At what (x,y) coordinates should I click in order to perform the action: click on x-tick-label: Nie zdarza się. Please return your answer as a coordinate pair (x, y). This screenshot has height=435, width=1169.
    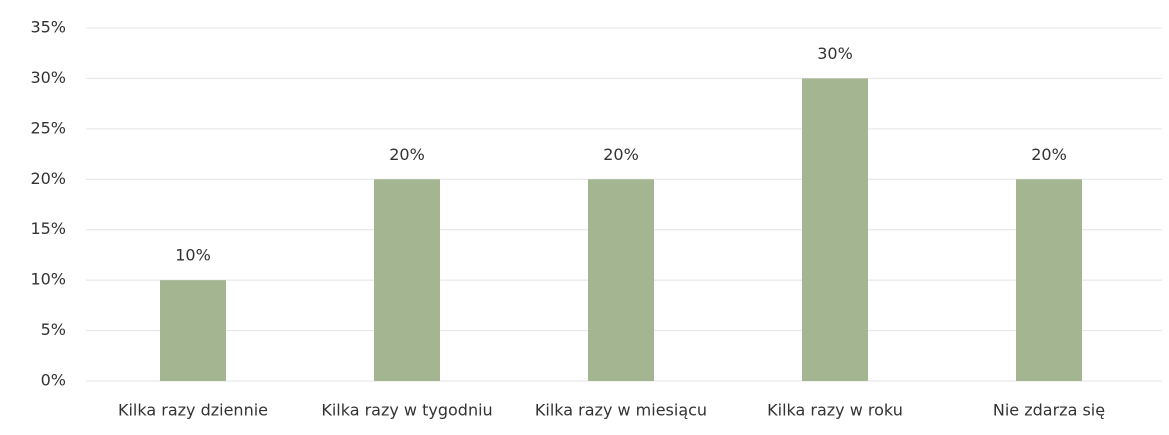
    Looking at the image, I should click on (1049, 410).